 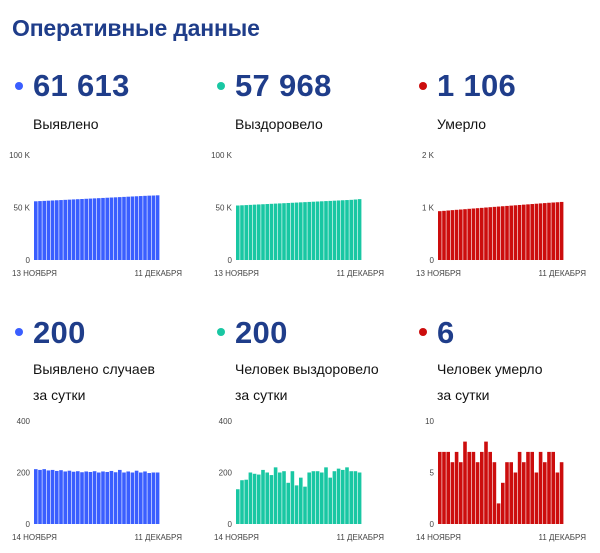 What do you see at coordinates (428, 155) in the screenshot?
I see `y-tick-label: 2 K` at bounding box center [428, 155].